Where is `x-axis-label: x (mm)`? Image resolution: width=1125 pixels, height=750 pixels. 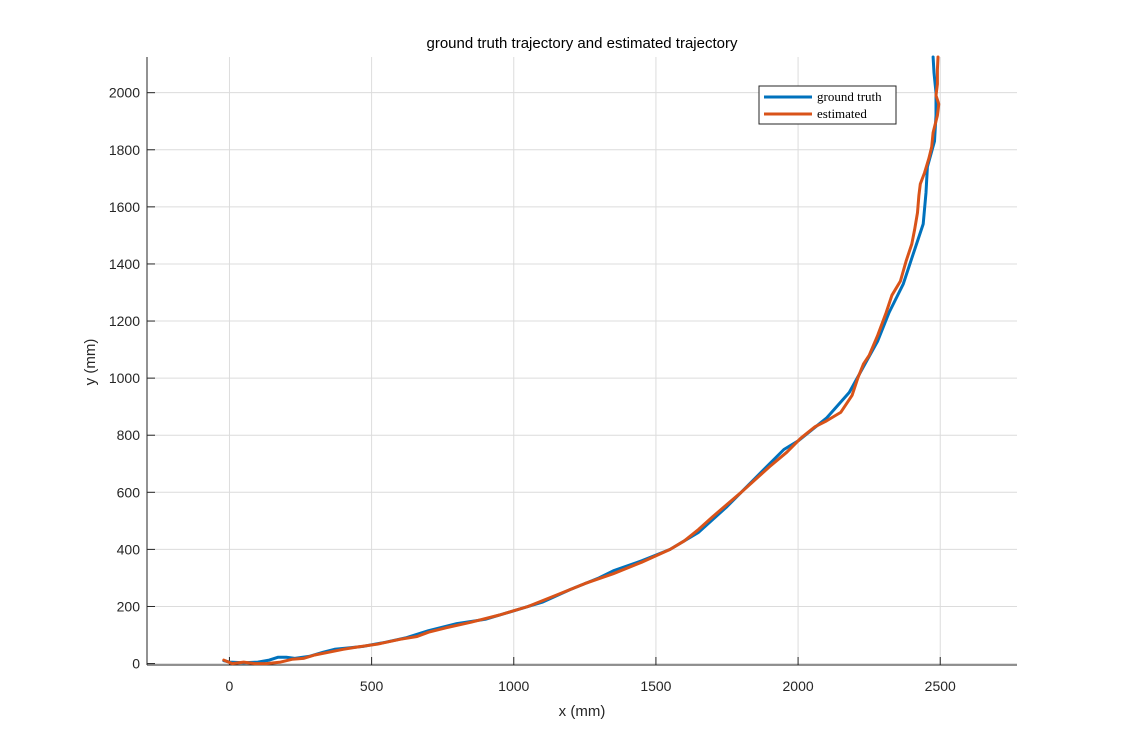
x-axis-label: x (mm) is located at coordinates (582, 711).